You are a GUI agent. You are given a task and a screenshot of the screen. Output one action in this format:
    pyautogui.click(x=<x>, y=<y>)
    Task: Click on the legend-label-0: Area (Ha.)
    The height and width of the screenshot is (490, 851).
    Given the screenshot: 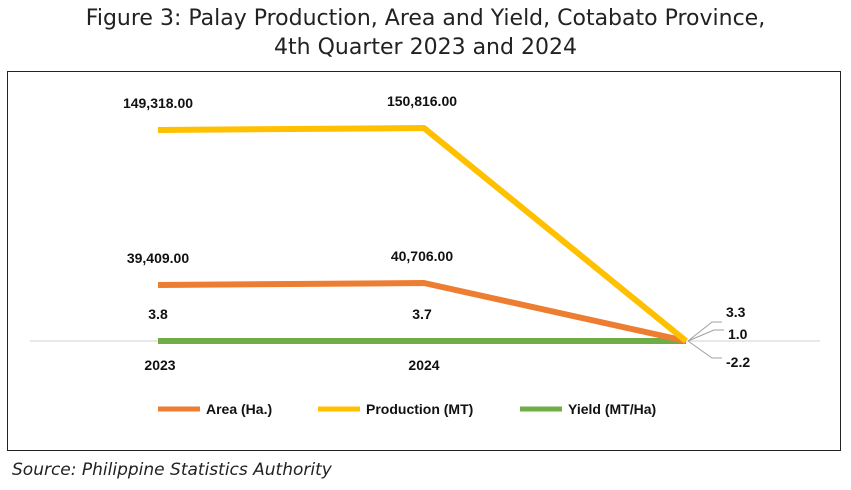 What is the action you would take?
    pyautogui.click(x=239, y=409)
    